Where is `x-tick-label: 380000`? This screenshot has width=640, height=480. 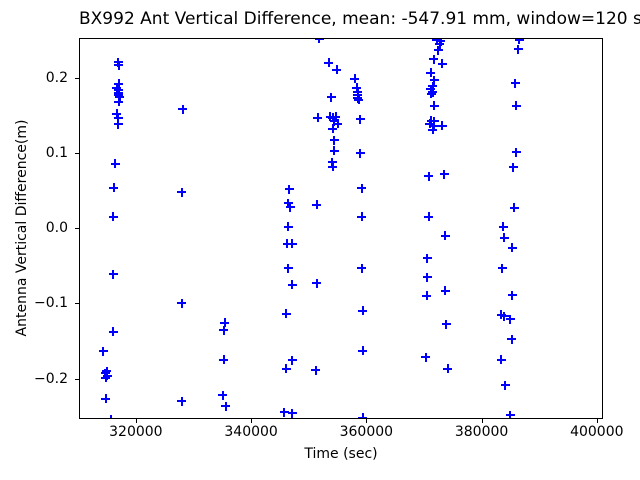
x-tick-label: 380000 is located at coordinates (481, 432).